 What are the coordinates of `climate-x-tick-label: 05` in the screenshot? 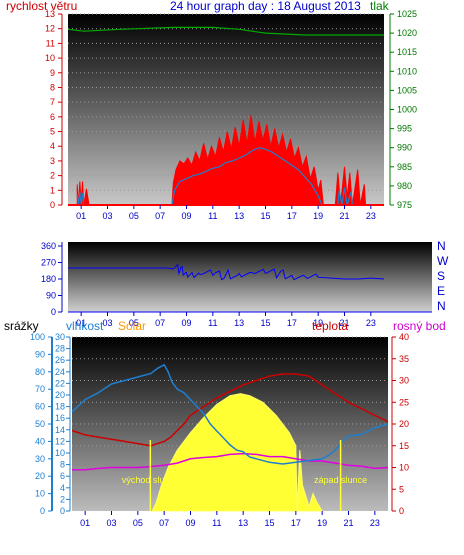 It's located at (138, 523).